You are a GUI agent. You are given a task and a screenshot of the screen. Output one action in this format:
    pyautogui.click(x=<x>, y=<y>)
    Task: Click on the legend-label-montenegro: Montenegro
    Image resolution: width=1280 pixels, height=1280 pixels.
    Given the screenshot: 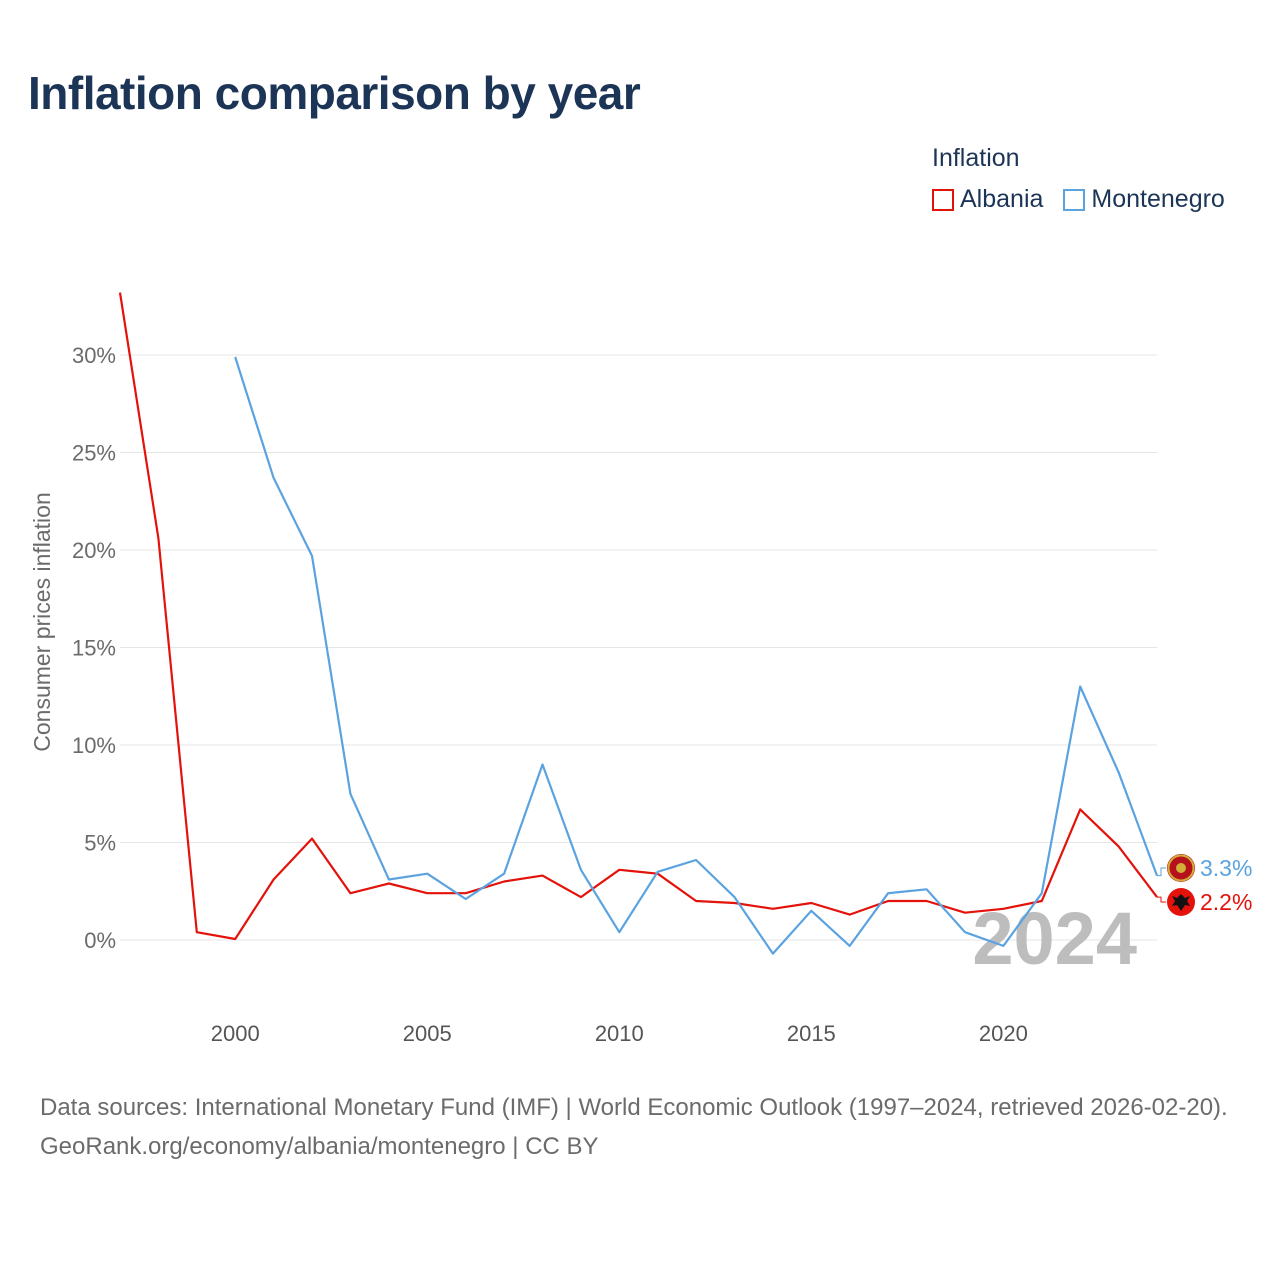 What is the action you would take?
    pyautogui.click(x=1158, y=199)
    